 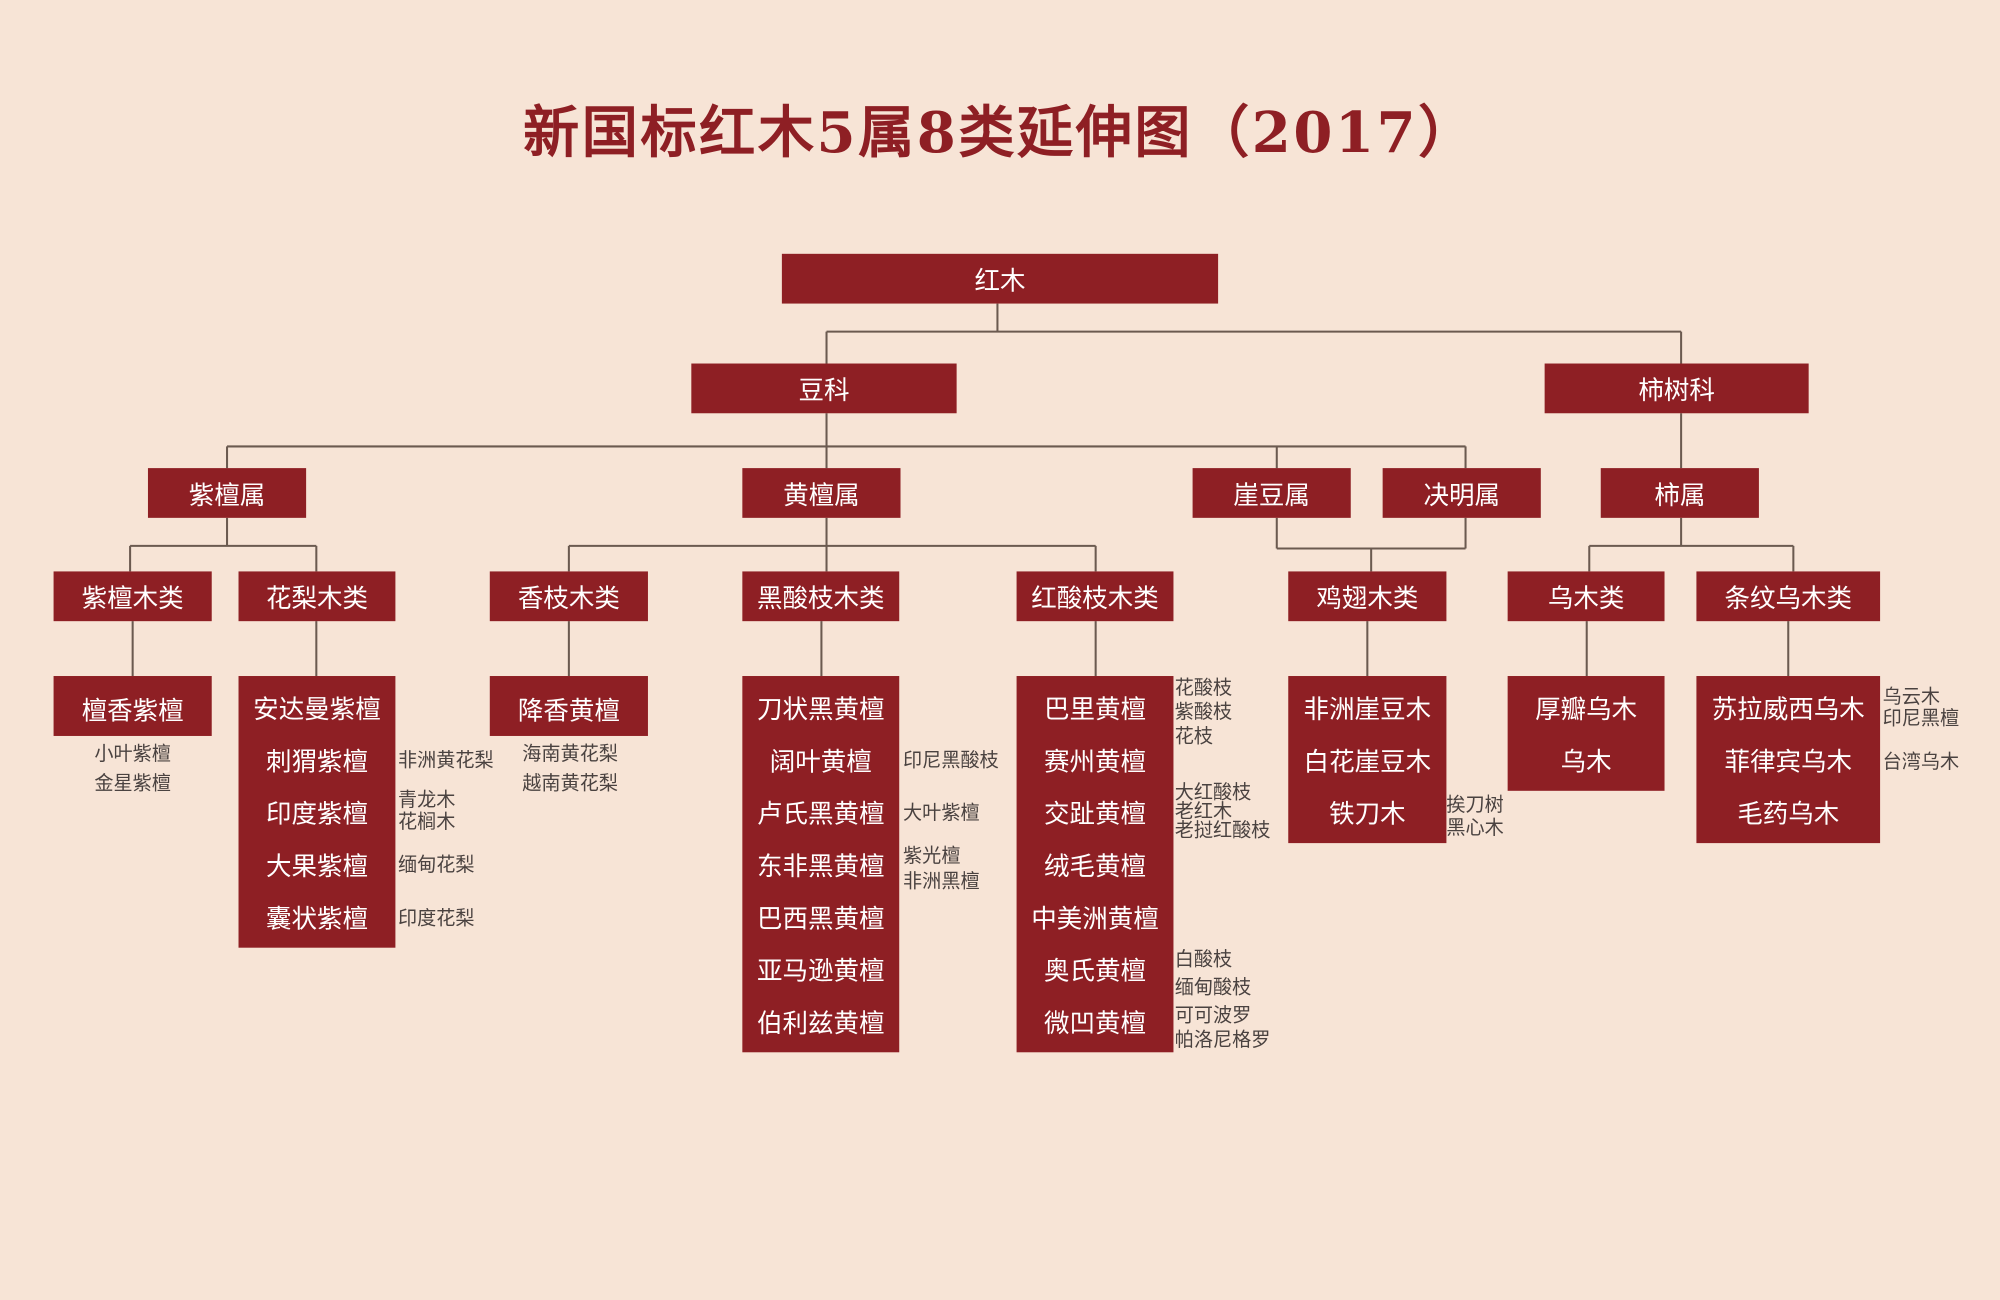 I want to click on alias-name: 乌云木, so click(x=1911, y=696).